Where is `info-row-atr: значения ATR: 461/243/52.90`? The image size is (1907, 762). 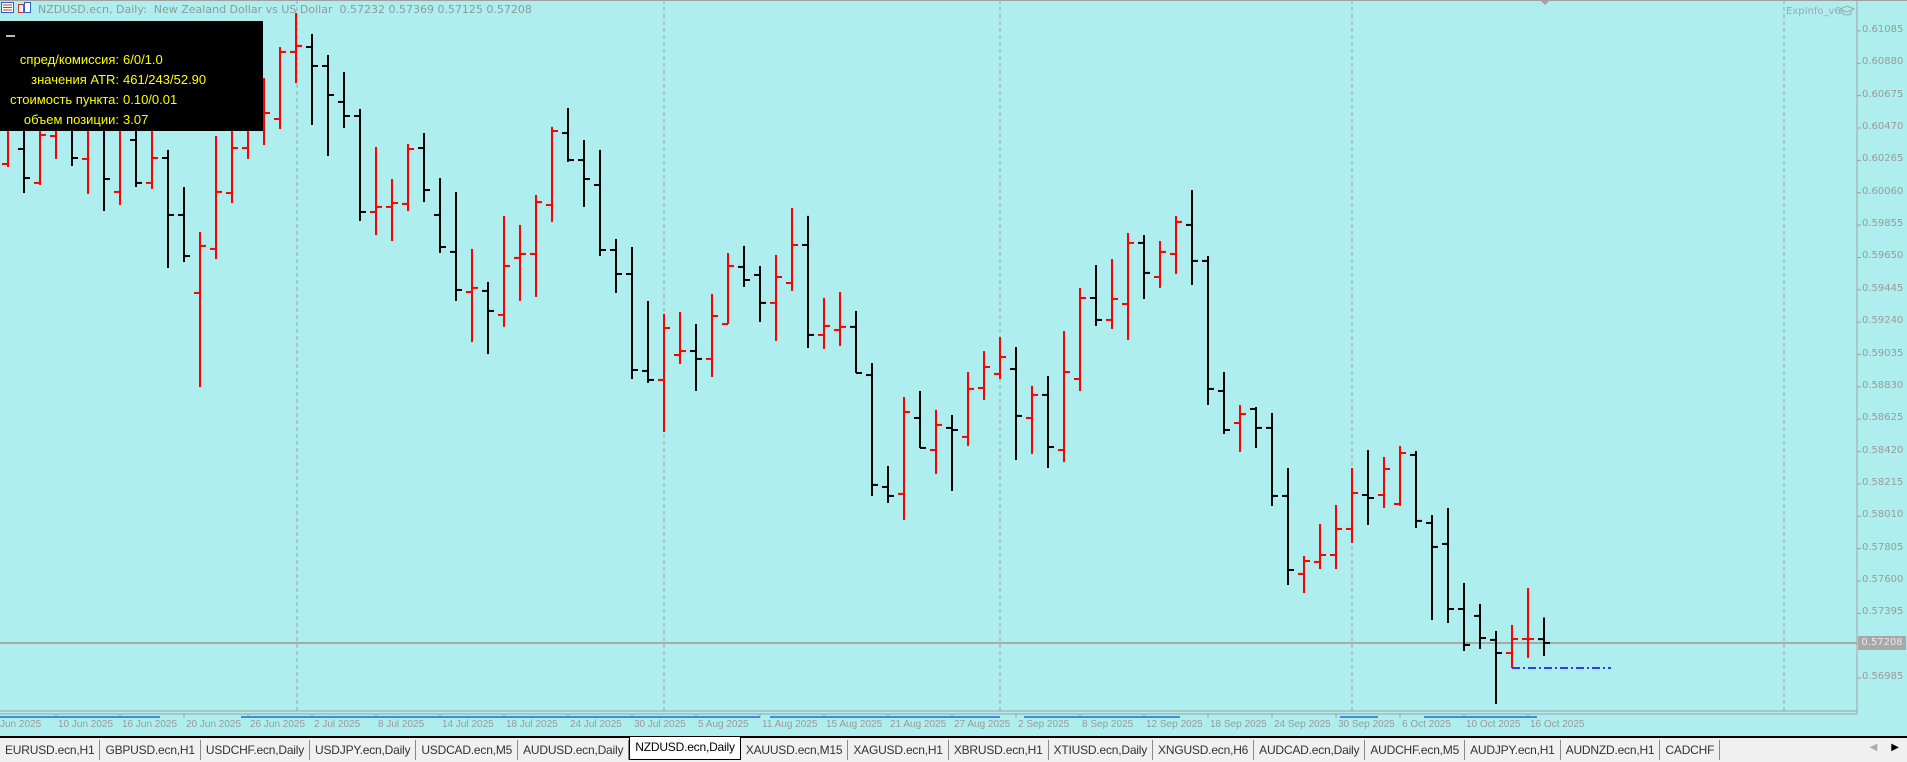
info-row-atr: значения ATR: 461/243/52.90 is located at coordinates (131, 81).